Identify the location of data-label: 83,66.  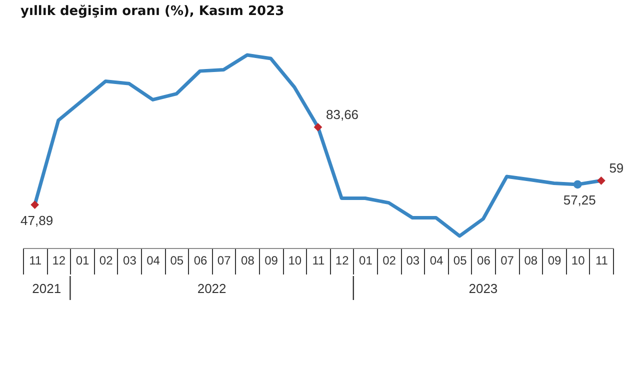
(342, 114).